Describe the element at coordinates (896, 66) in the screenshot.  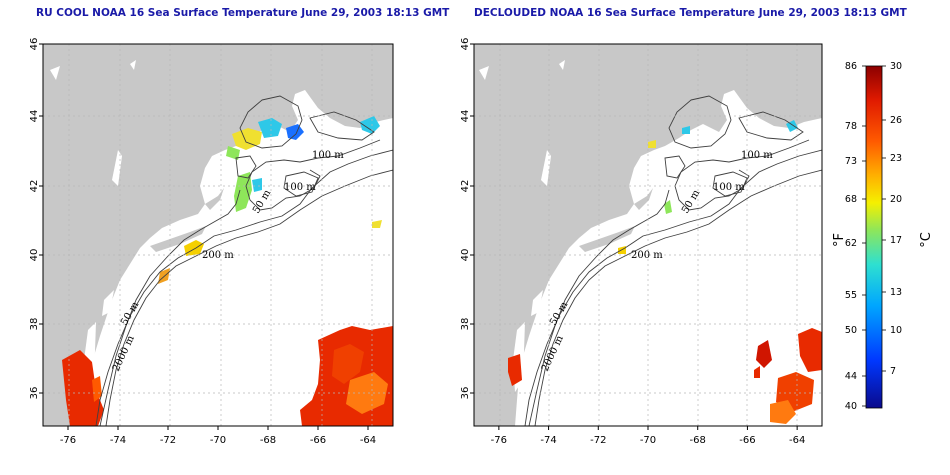
I see `c-tick-label: 30` at that location.